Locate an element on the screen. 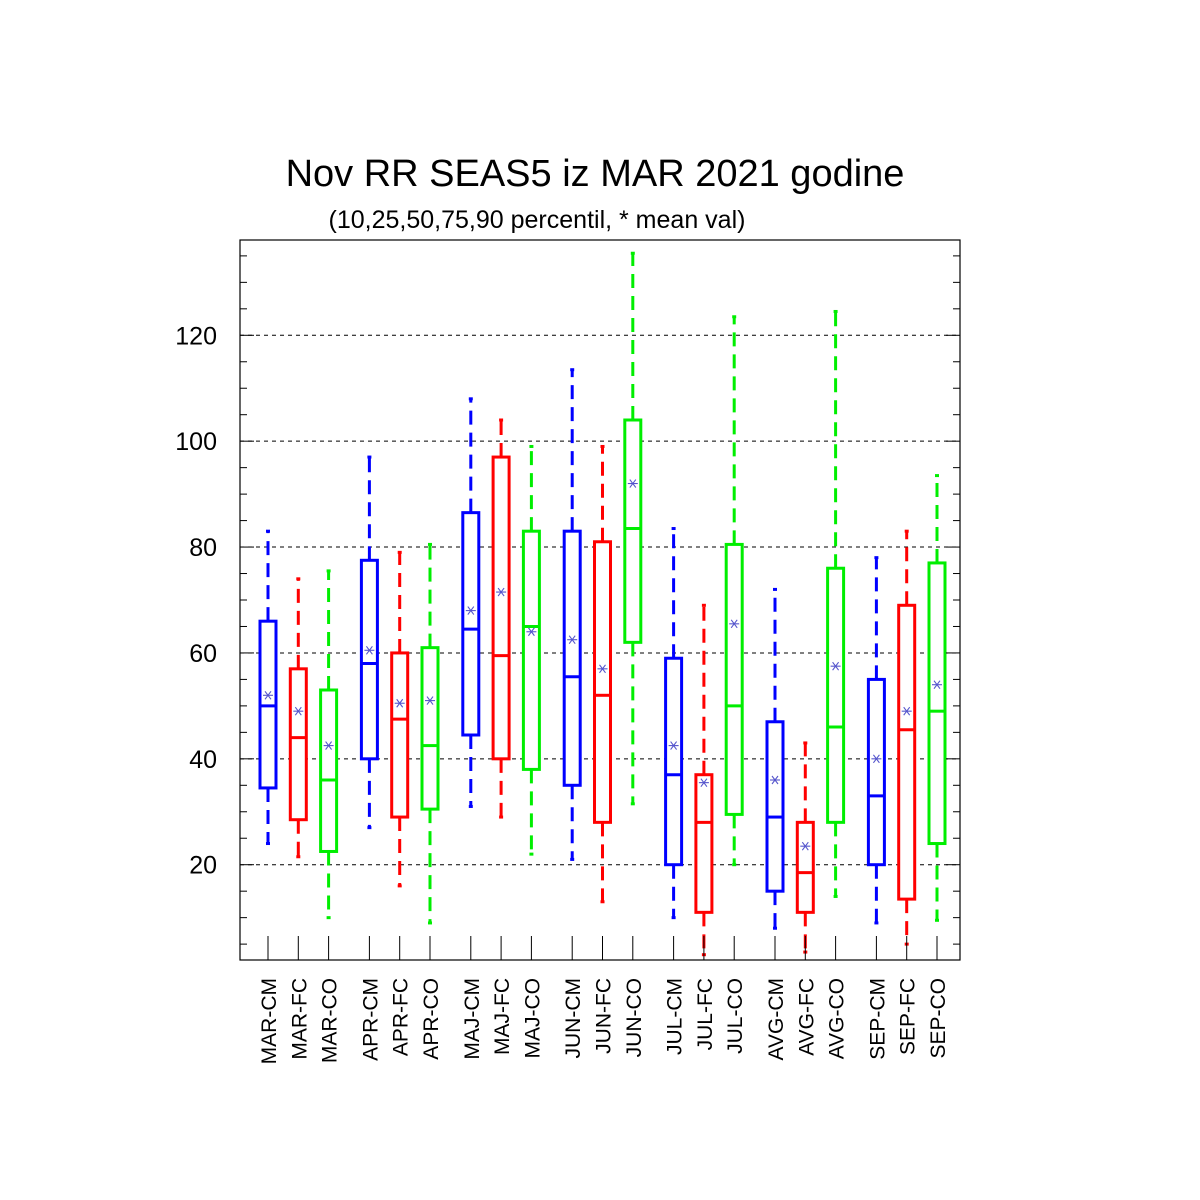  x-tick-label: SEP-CO is located at coordinates (938, 1018).